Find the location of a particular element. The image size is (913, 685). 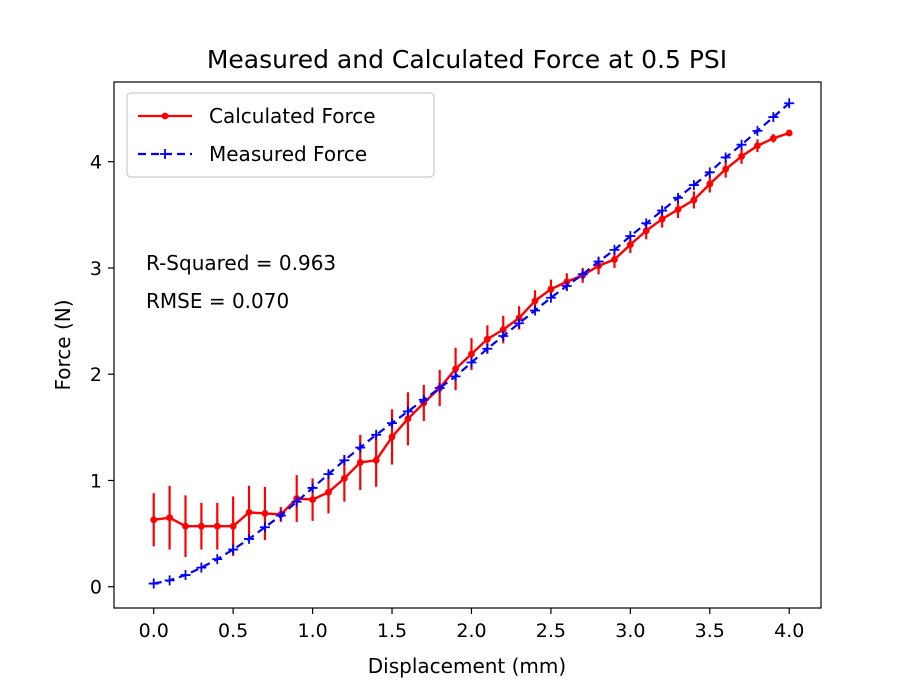

x-tick-label: 3.0 is located at coordinates (630, 631).